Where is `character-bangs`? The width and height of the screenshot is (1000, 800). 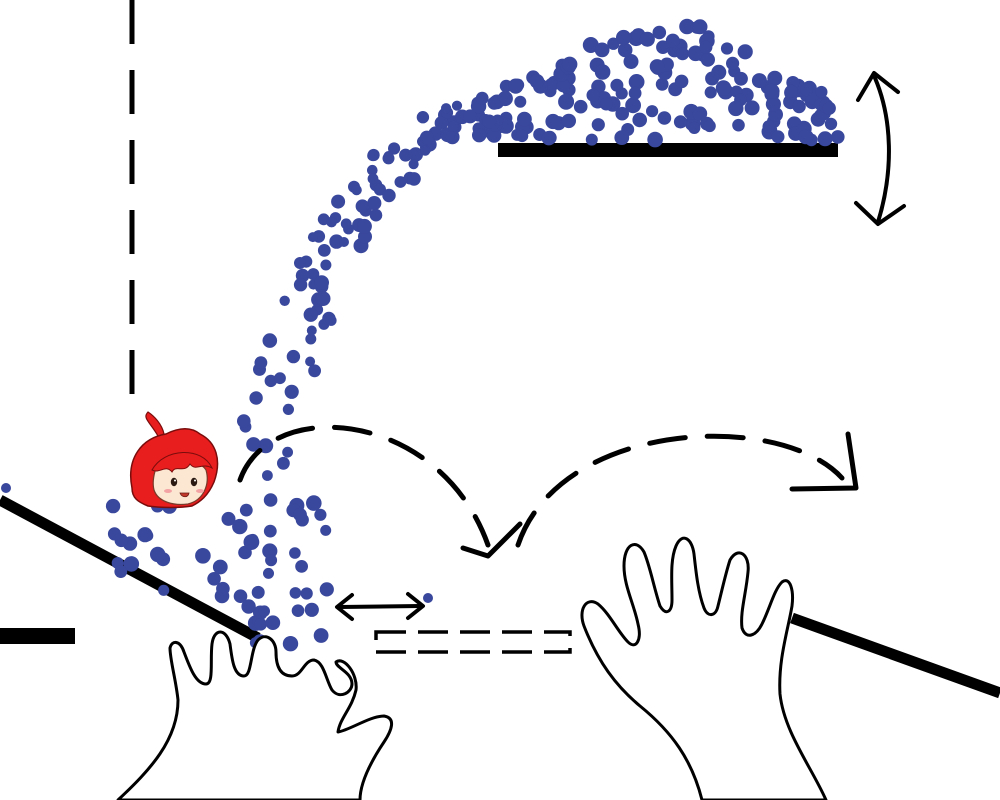 character-bangs is located at coordinates (182, 462).